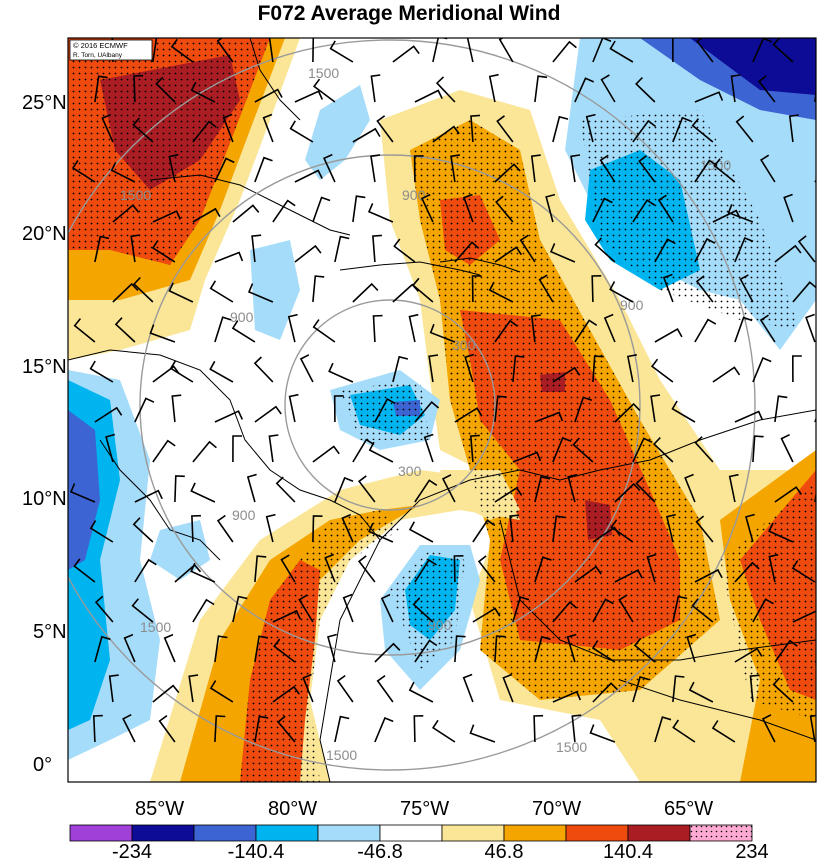 This screenshot has width=818, height=862. What do you see at coordinates (292, 809) in the screenshot?
I see `lon-label-80: 80°W` at bounding box center [292, 809].